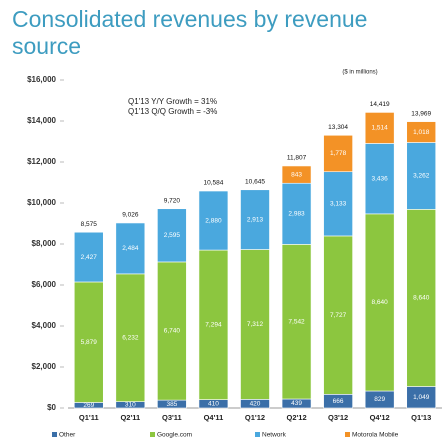 Image resolution: width=447 pixels, height=446 pixels. I want to click on value-label: 2,880, so click(213, 220).